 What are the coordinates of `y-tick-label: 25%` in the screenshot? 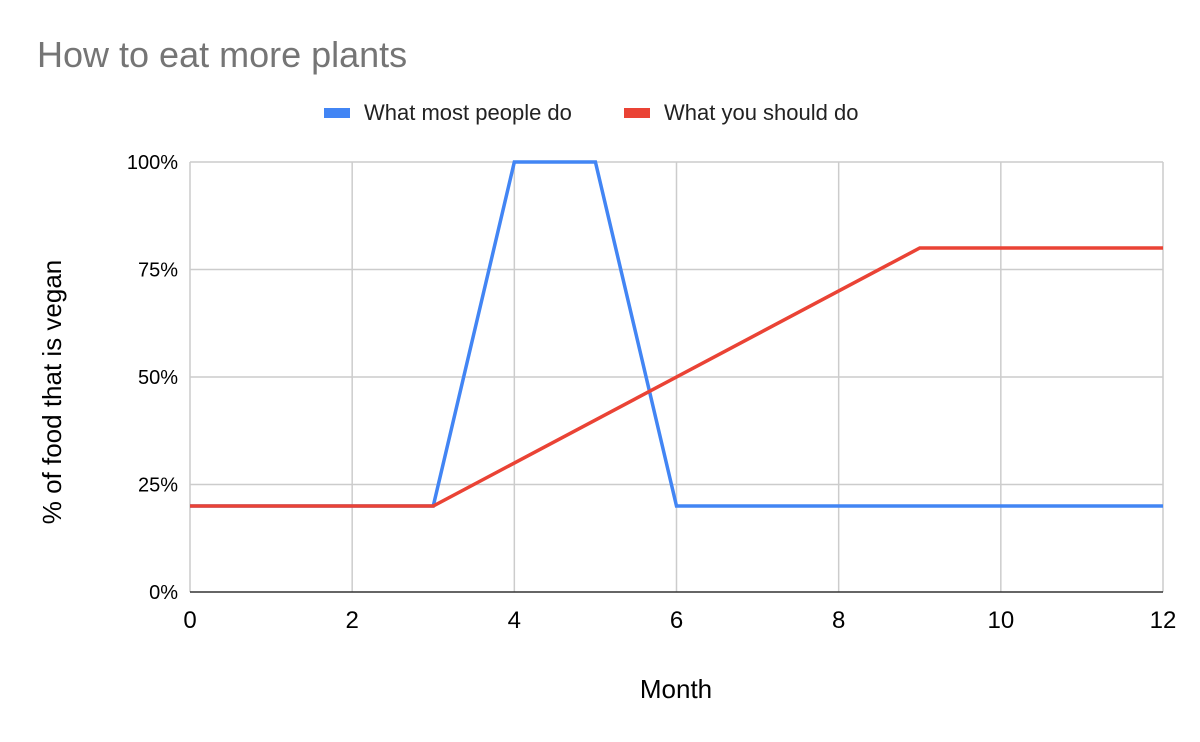 It's located at (158, 486).